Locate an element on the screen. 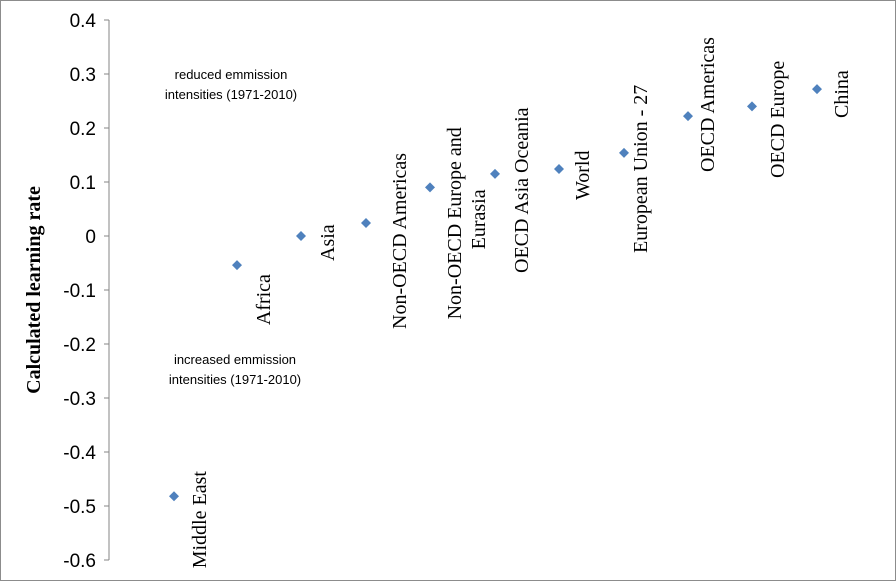 The image size is (896, 582). annotation-note: reduced emmission intensities (1971-2010) is located at coordinates (231, 84).